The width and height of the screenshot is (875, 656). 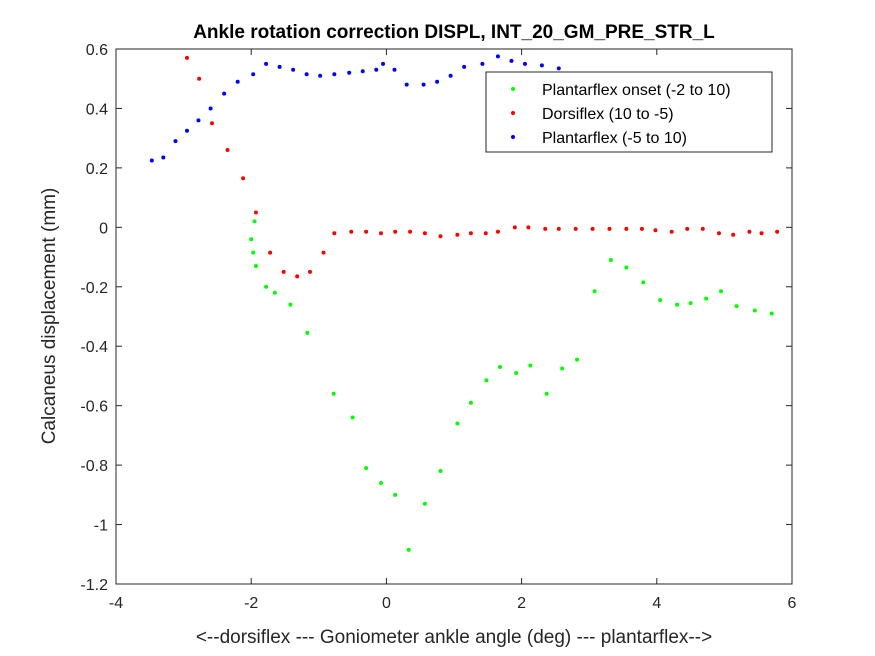 I want to click on legend-marker-dorsiflex, so click(x=513, y=113).